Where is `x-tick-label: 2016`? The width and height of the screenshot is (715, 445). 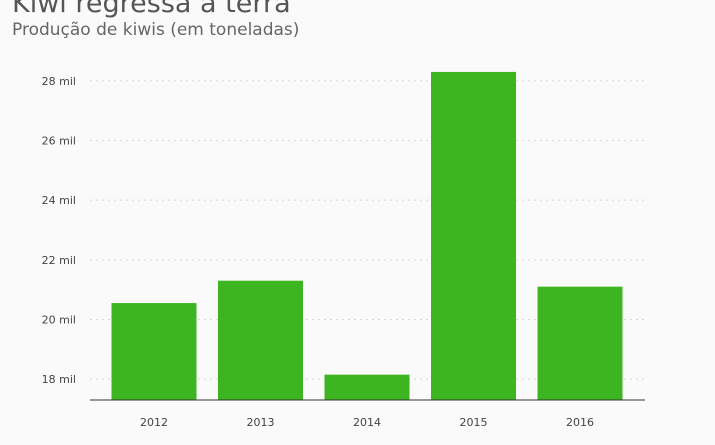
x-tick-label: 2016 is located at coordinates (580, 422).